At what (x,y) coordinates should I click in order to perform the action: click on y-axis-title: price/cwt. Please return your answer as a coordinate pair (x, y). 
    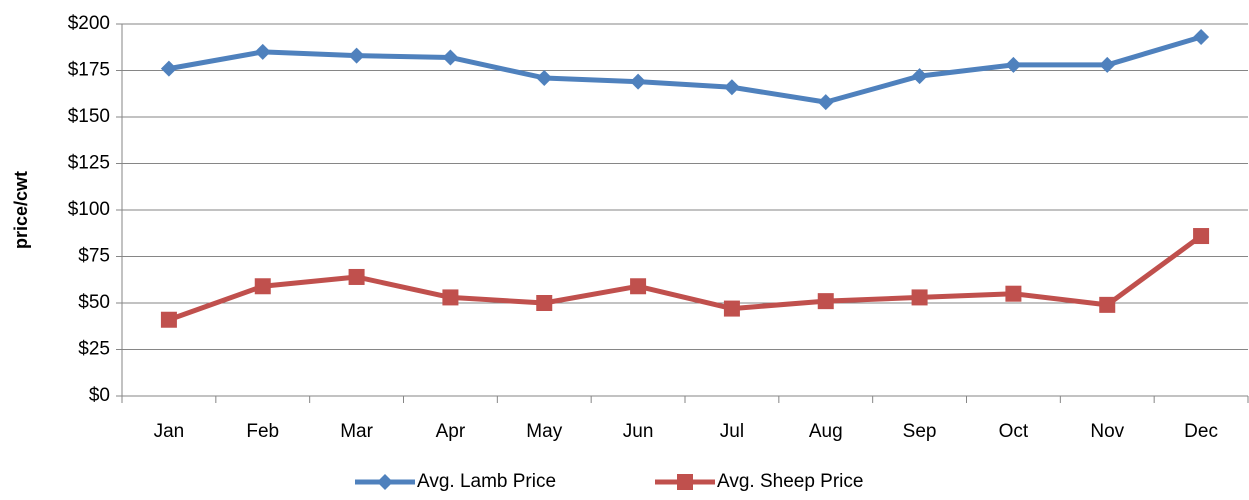
    Looking at the image, I should click on (21, 210).